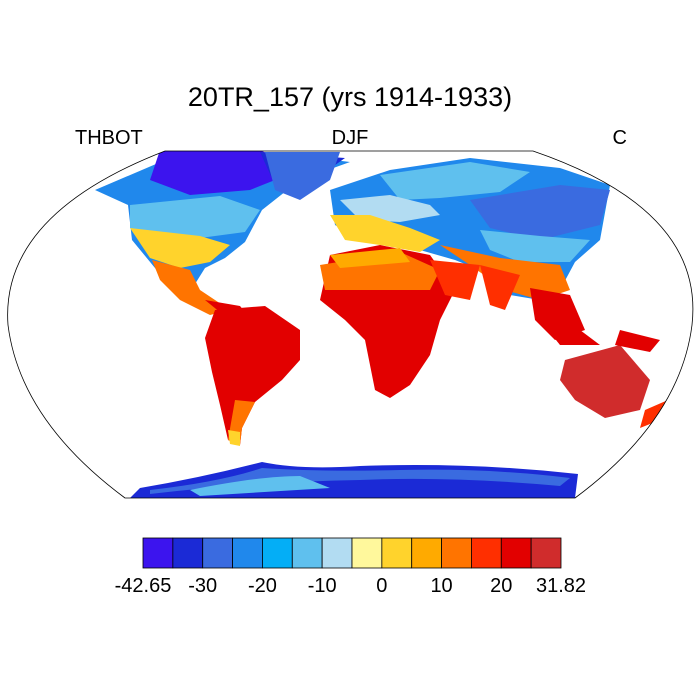 The width and height of the screenshot is (700, 700). What do you see at coordinates (561, 586) in the screenshot?
I see `colorbar-max-label: 31.82` at bounding box center [561, 586].